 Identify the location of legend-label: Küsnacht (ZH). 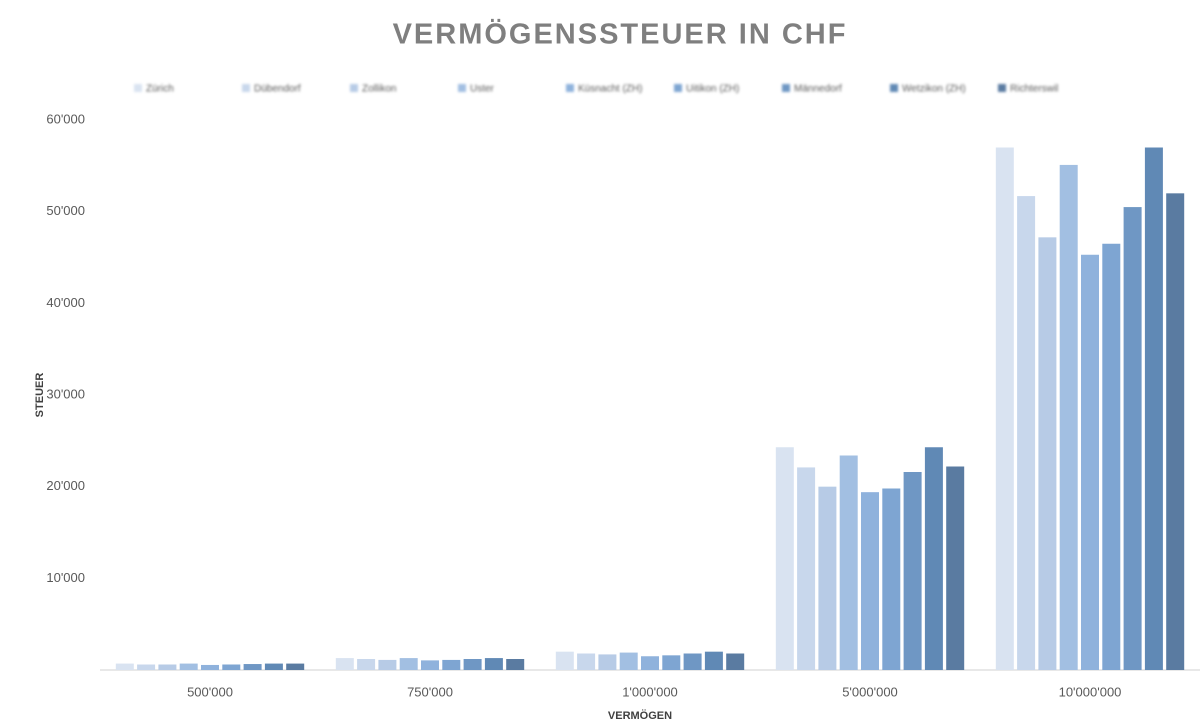
(610, 89).